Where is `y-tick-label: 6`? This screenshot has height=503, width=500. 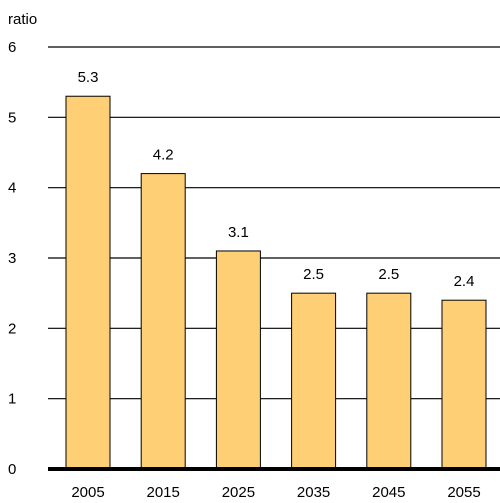
y-tick-label: 6 is located at coordinates (12, 47).